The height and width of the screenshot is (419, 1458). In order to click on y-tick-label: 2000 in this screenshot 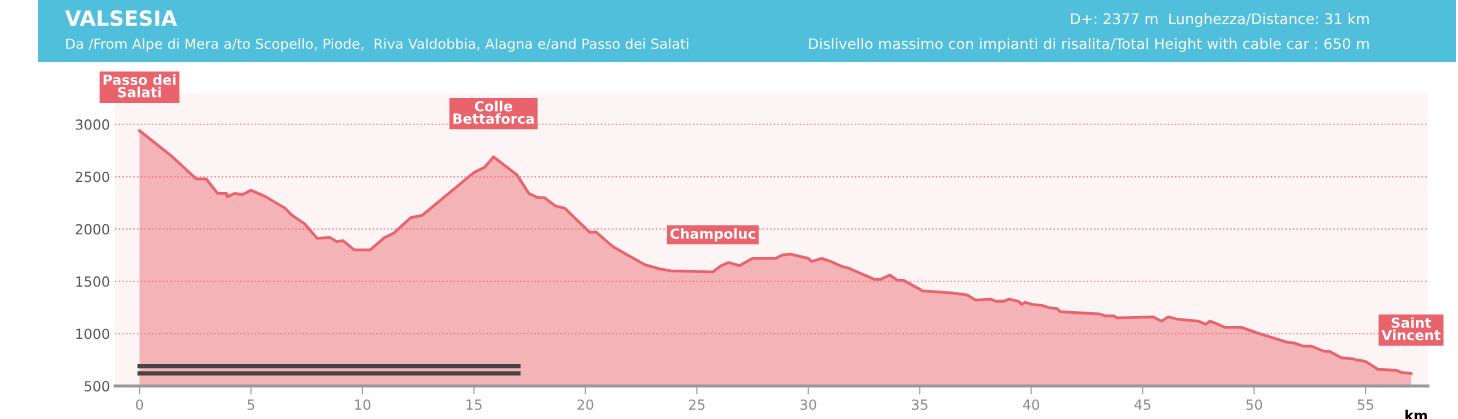, I will do `click(92, 229)`.